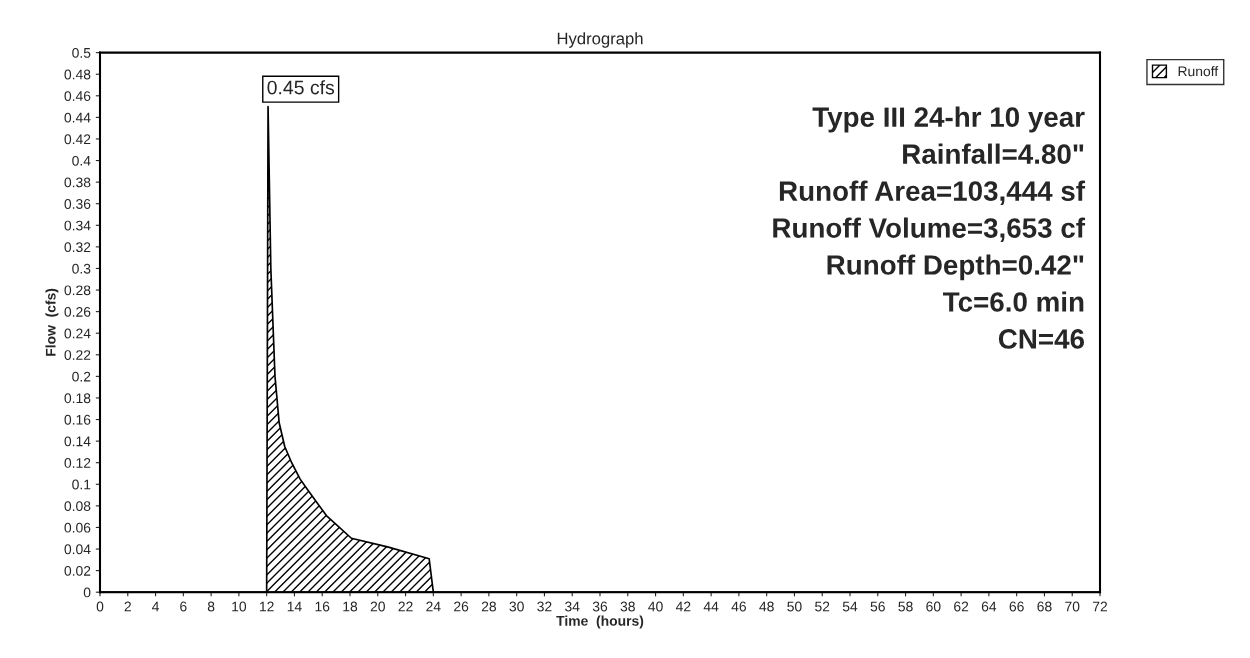 This screenshot has height=658, width=1250. I want to click on x-tick-label: 62, so click(961, 606).